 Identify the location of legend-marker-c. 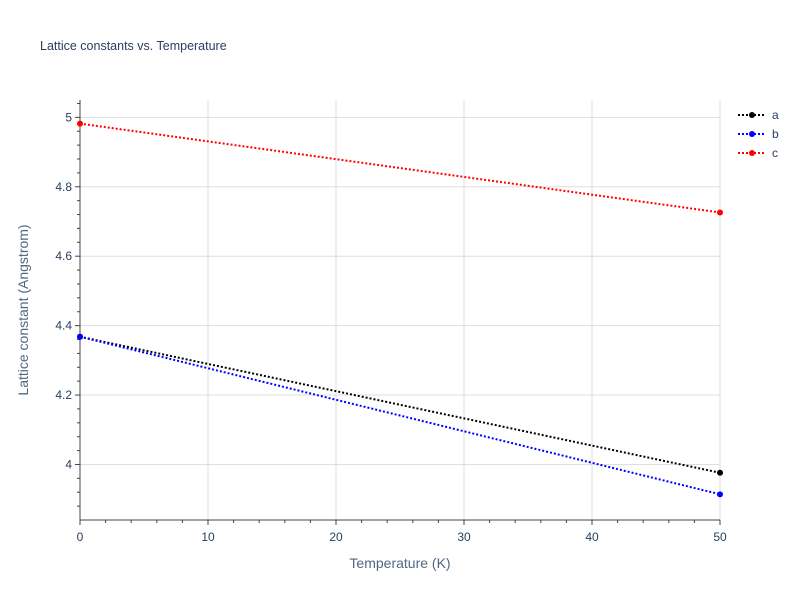
(752, 153).